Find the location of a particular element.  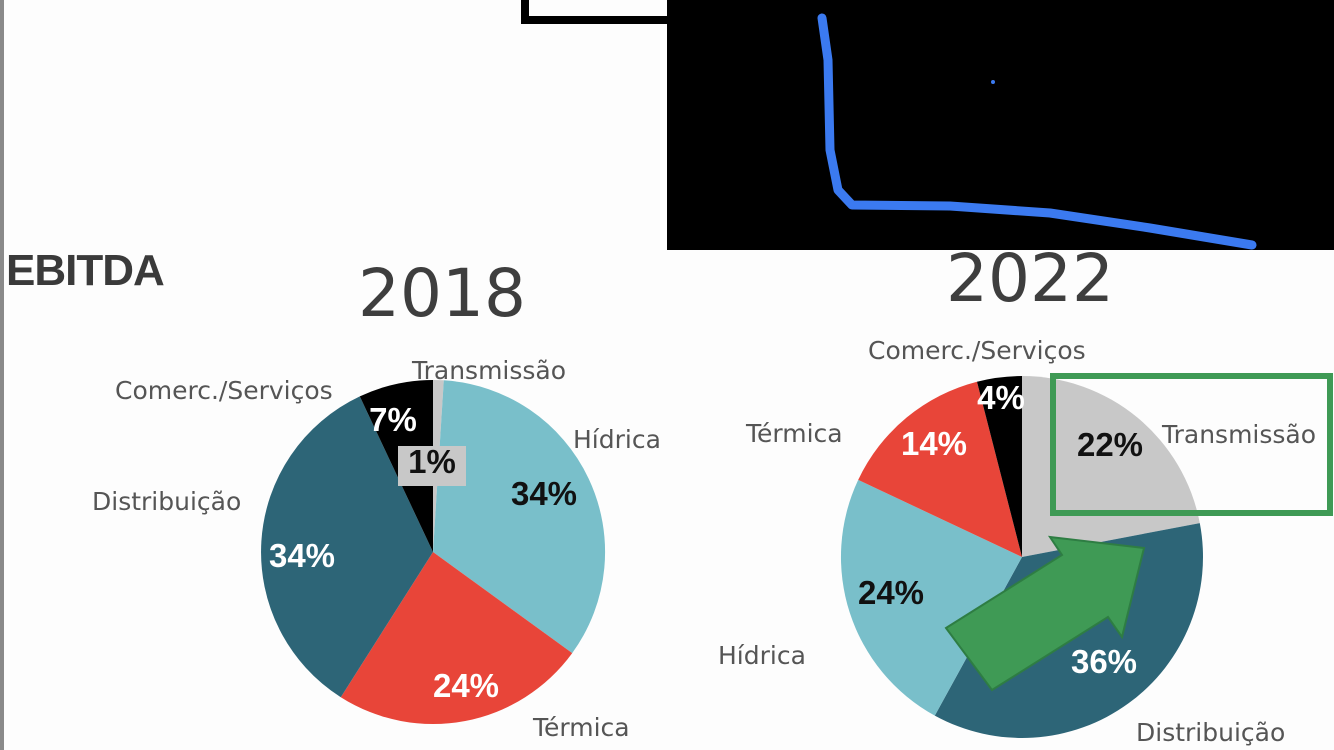

slide-left-border is located at coordinates (2, 375).